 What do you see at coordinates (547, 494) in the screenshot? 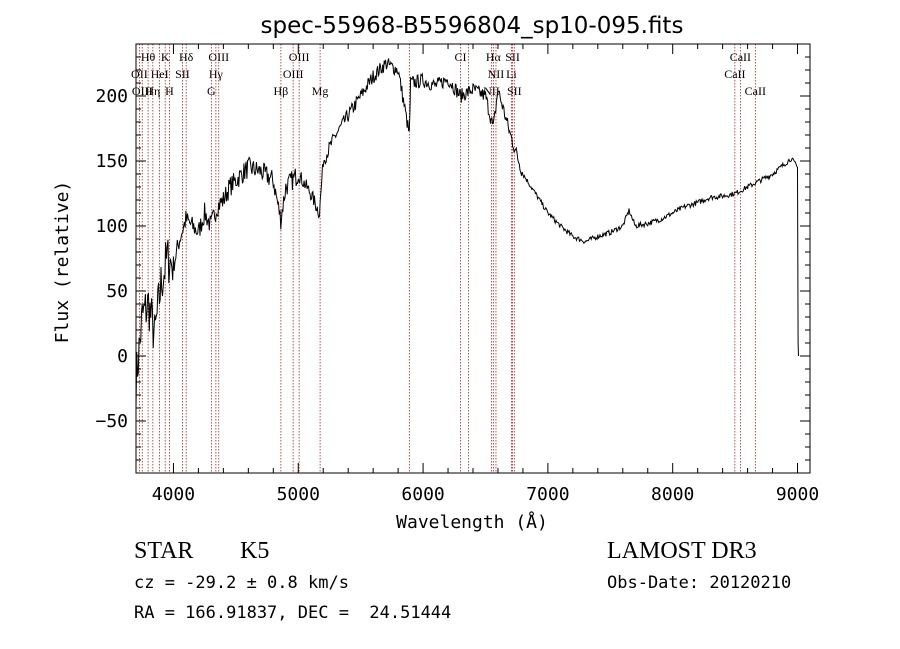
I see `x-tick-label: 7000` at bounding box center [547, 494].